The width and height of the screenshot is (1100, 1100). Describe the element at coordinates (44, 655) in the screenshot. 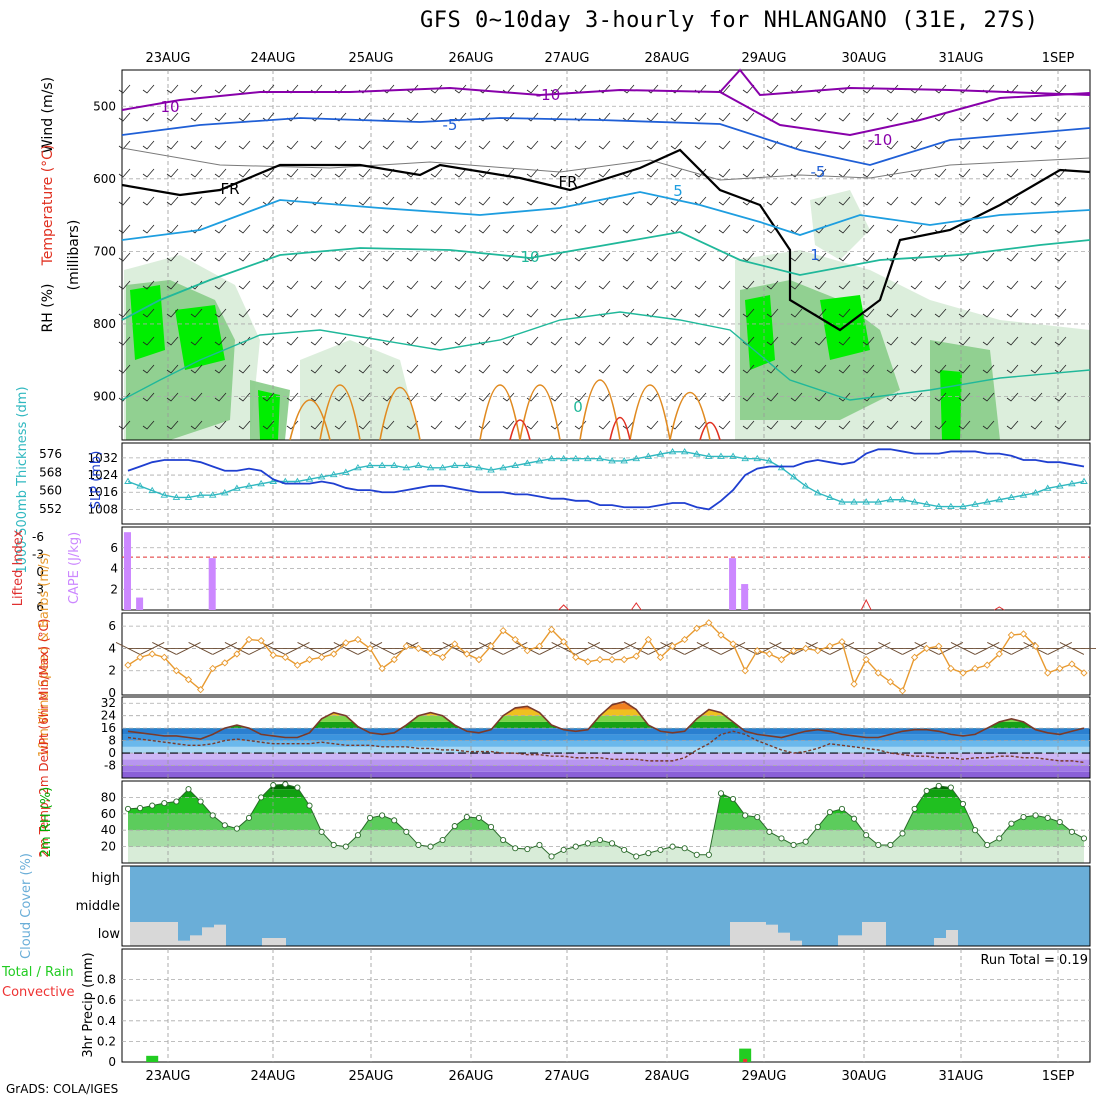

I see `ytitle-wind10m: 10m Wind Speed & Barbs (m/s)` at that location.